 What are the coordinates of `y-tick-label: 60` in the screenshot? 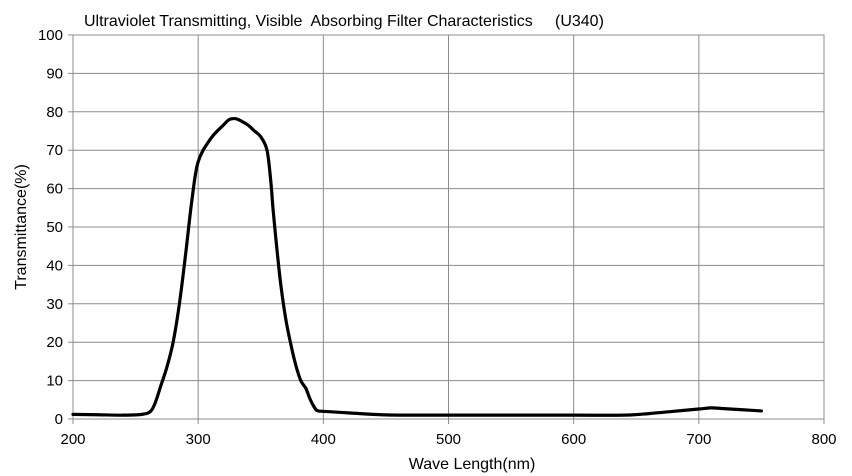 It's located at (54, 189).